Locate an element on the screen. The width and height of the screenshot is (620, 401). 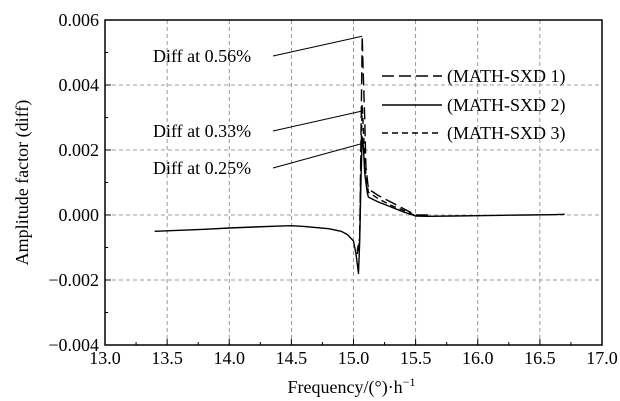
y-tick-label: 0.006 is located at coordinates (79, 20).